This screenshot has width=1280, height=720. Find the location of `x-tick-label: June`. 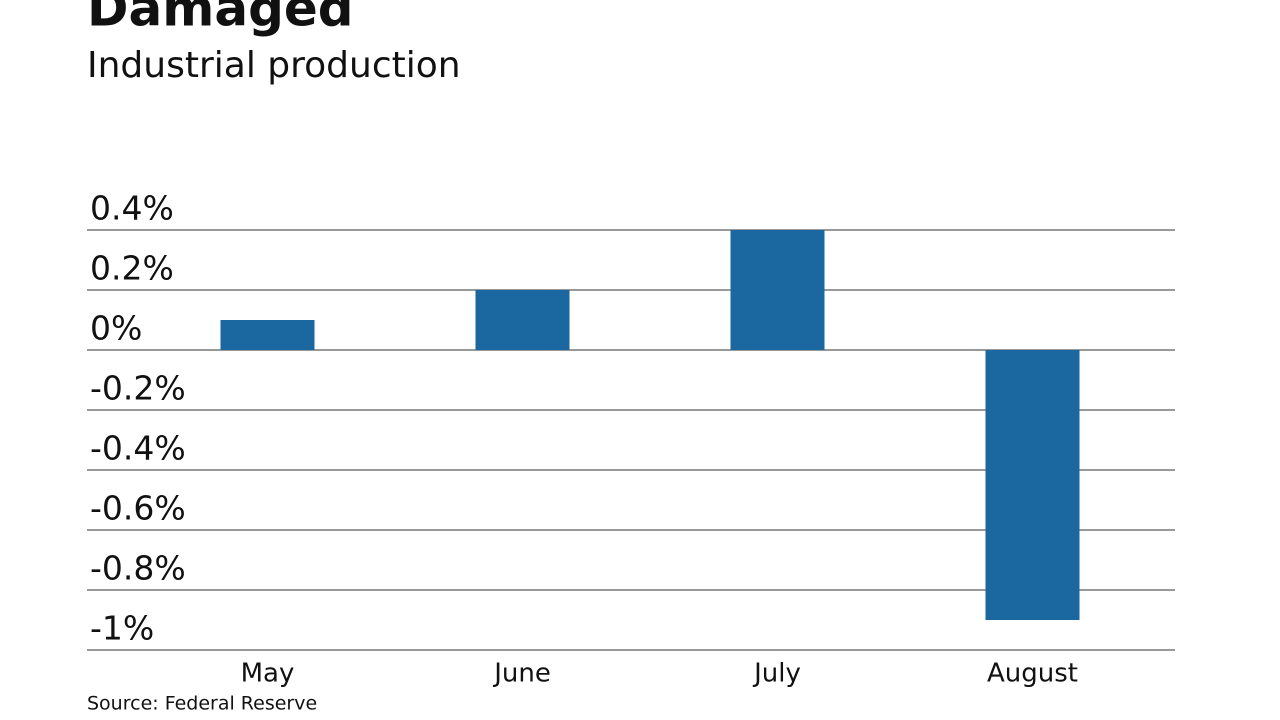

x-tick-label: June is located at coordinates (521, 674).